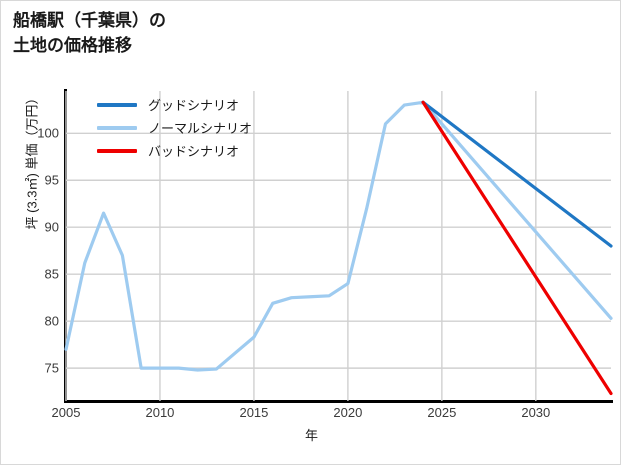 This screenshot has height=465, width=621. I want to click on x-tick-label: 2005, so click(66, 412).